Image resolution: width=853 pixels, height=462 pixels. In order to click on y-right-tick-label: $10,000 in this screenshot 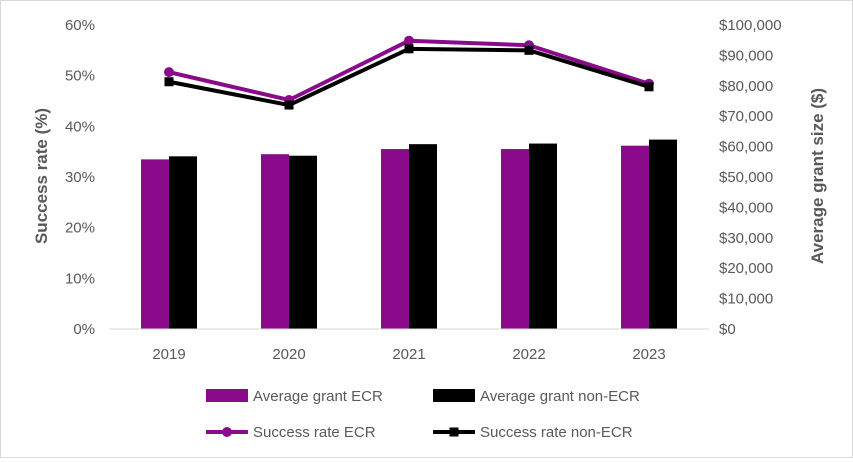, I will do `click(746, 299)`.